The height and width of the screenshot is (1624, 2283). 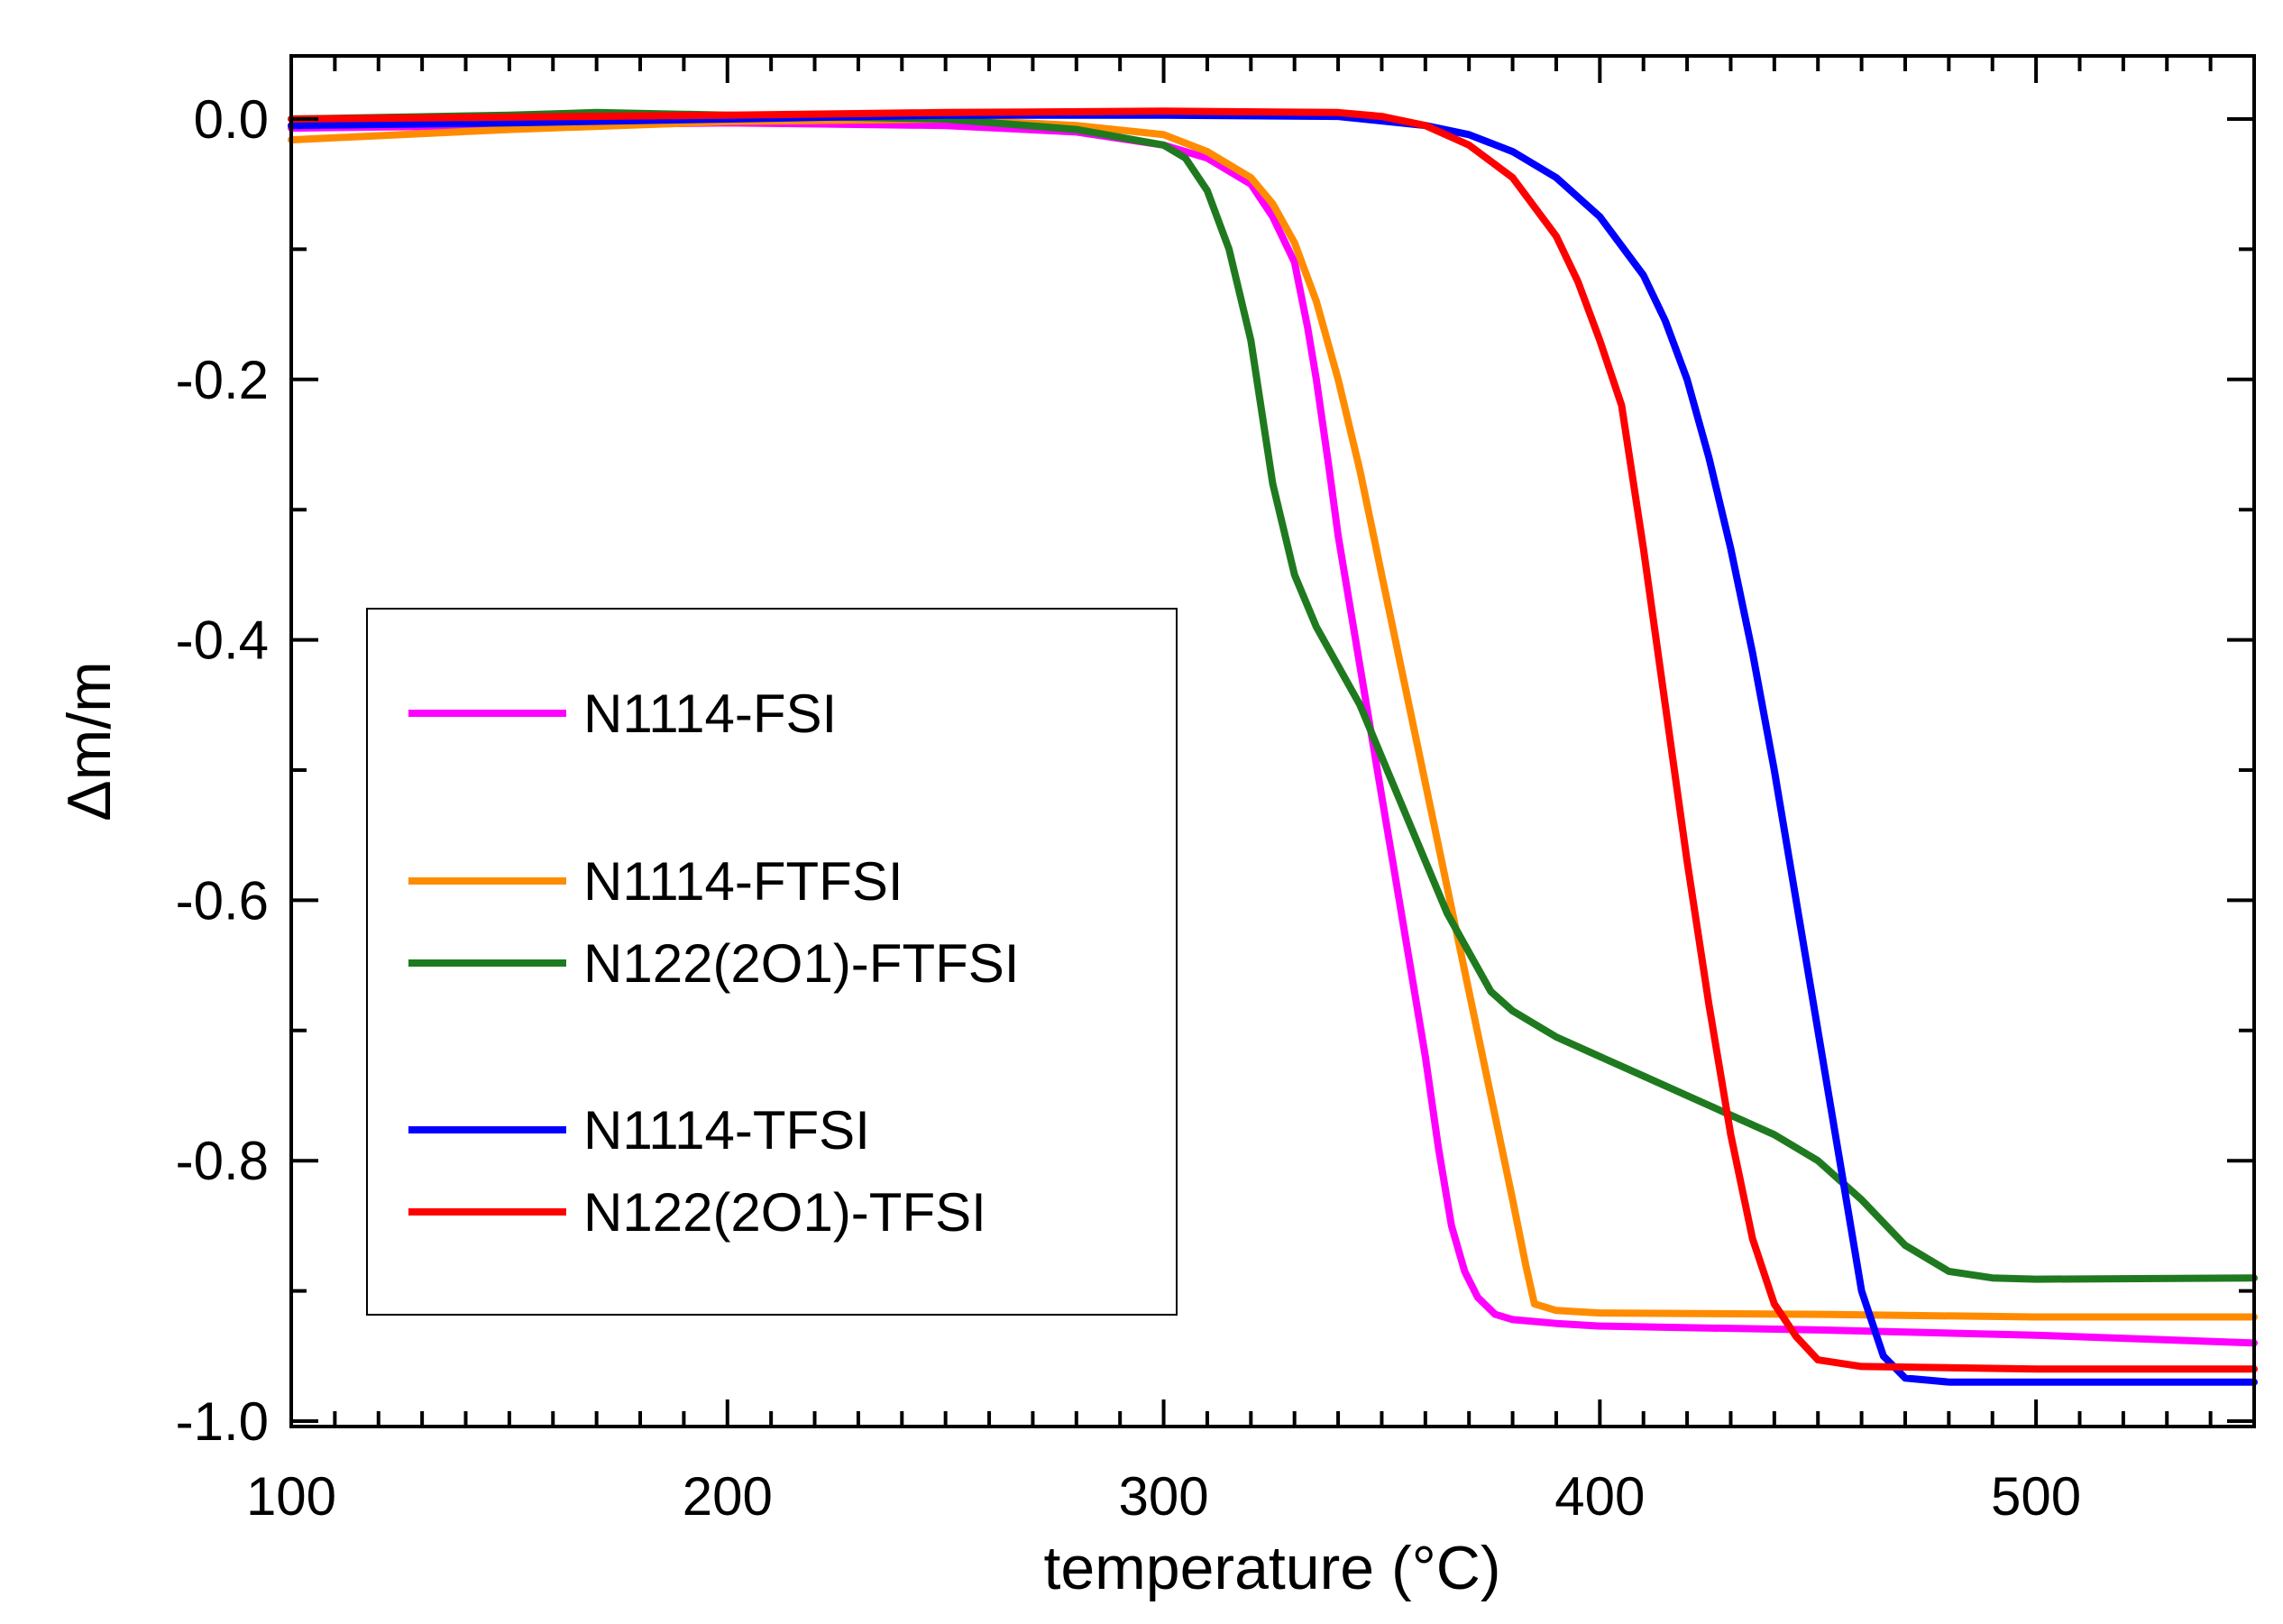 What do you see at coordinates (1271, 1568) in the screenshot?
I see `x-axis-title: temperature (°C)` at bounding box center [1271, 1568].